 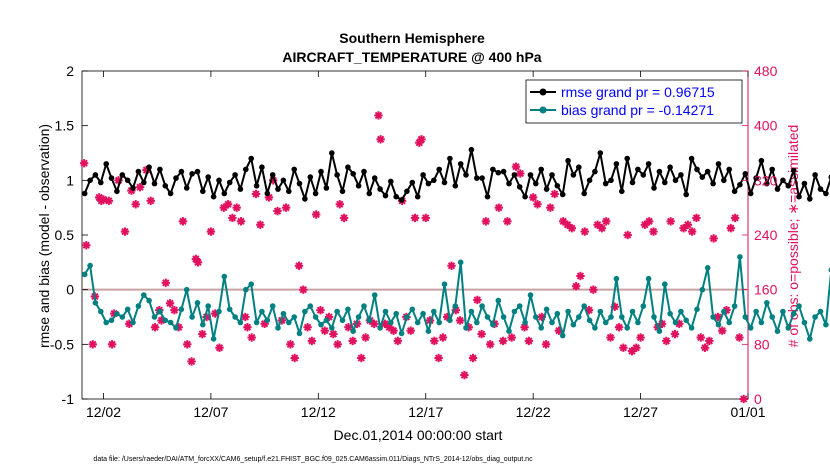 I want to click on chart-title: Southern Hemisphere, so click(x=412, y=38).